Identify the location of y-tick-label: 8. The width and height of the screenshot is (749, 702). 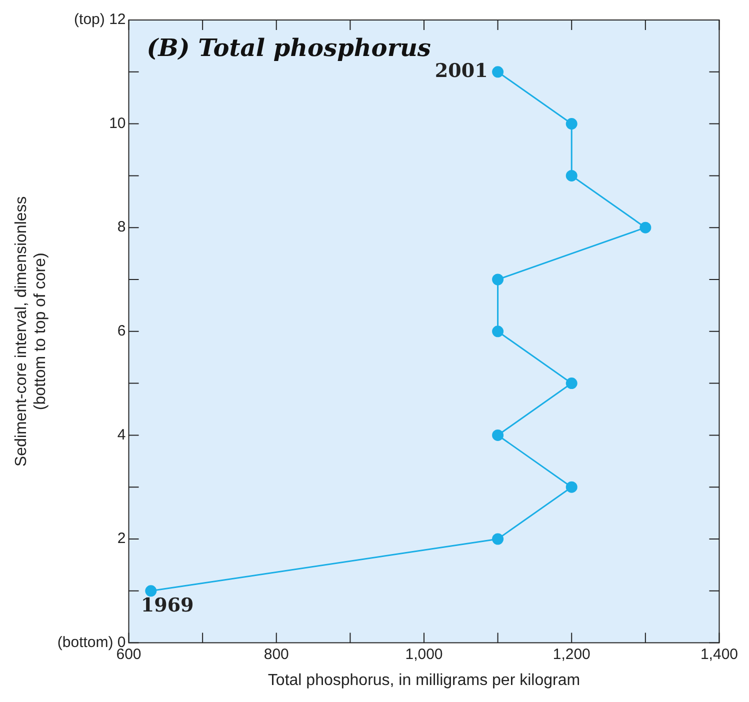
(121, 227).